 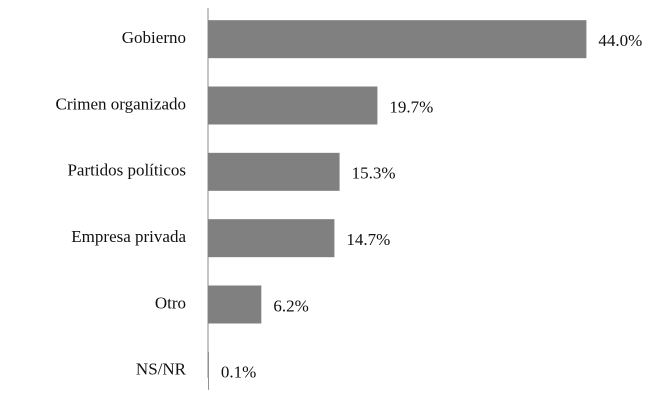 I want to click on category-label: Otro, so click(x=170, y=302).